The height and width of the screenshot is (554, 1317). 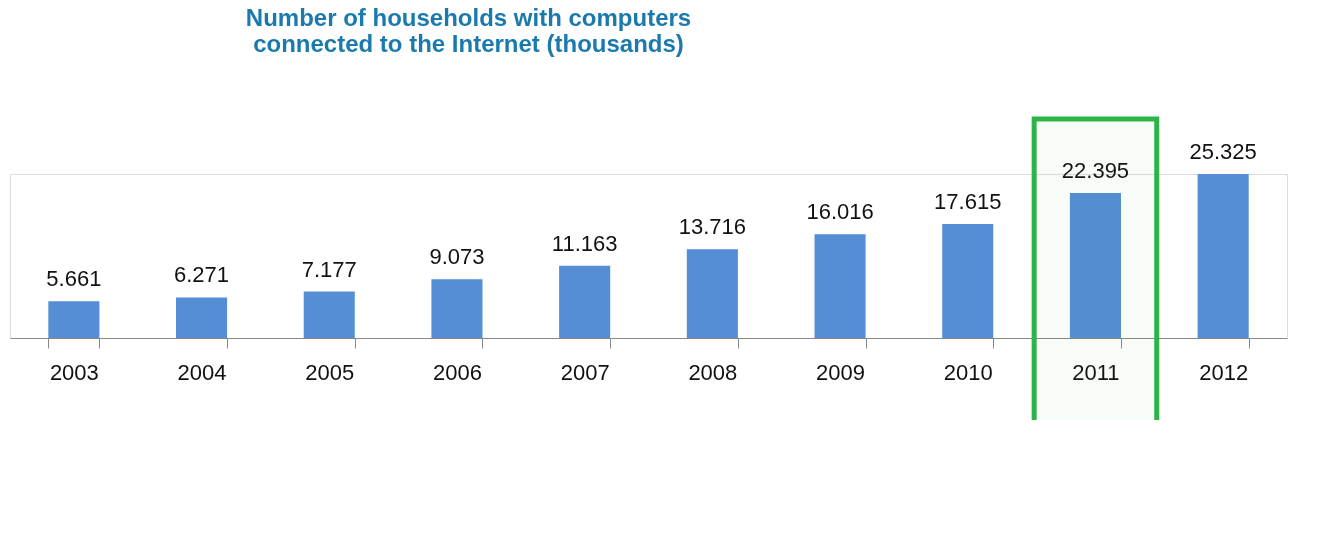 What do you see at coordinates (202, 275) in the screenshot?
I see `data-label: 6.271` at bounding box center [202, 275].